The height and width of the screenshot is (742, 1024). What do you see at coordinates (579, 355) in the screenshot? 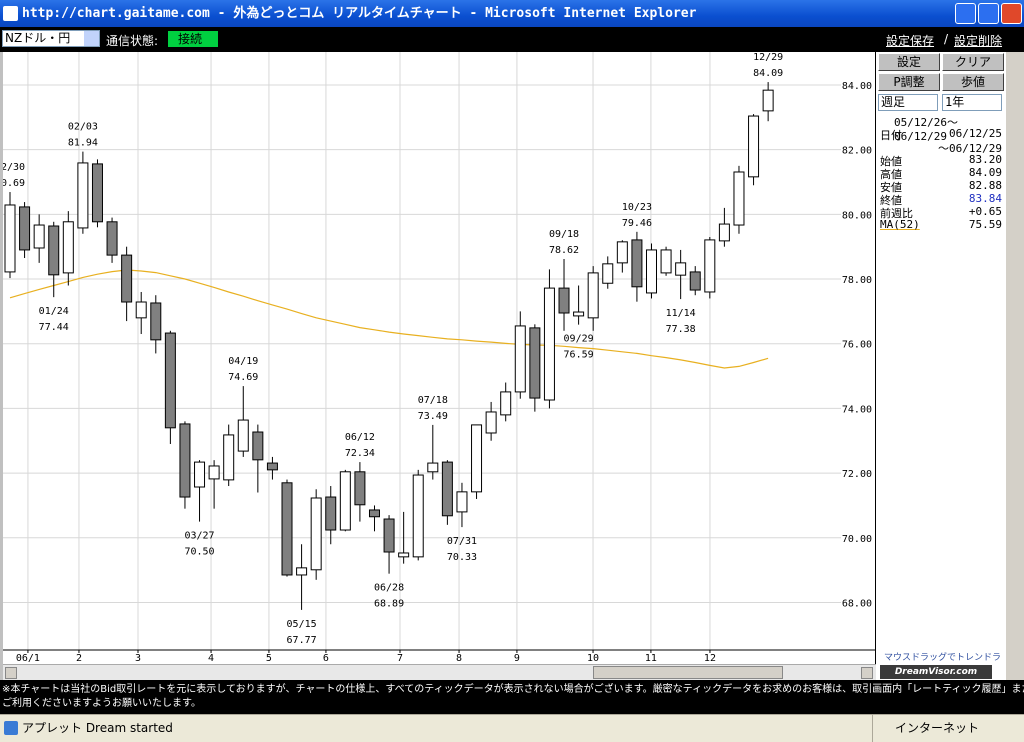
I see `annotation-value: 76.59` at bounding box center [579, 355].